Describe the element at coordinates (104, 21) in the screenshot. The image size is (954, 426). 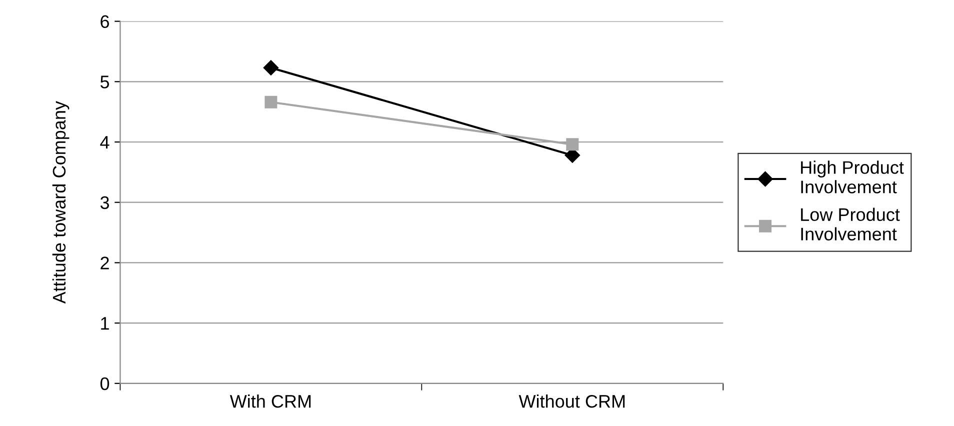
I see `y-tick-label: 6` at that location.